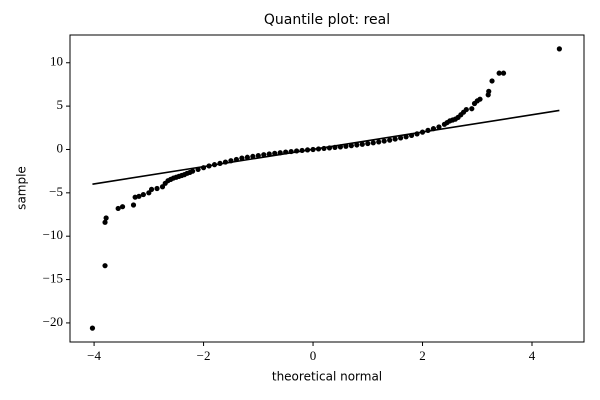 This screenshot has width=600, height=400. Describe the element at coordinates (204, 355) in the screenshot. I see `x-tick-label: −2` at that location.